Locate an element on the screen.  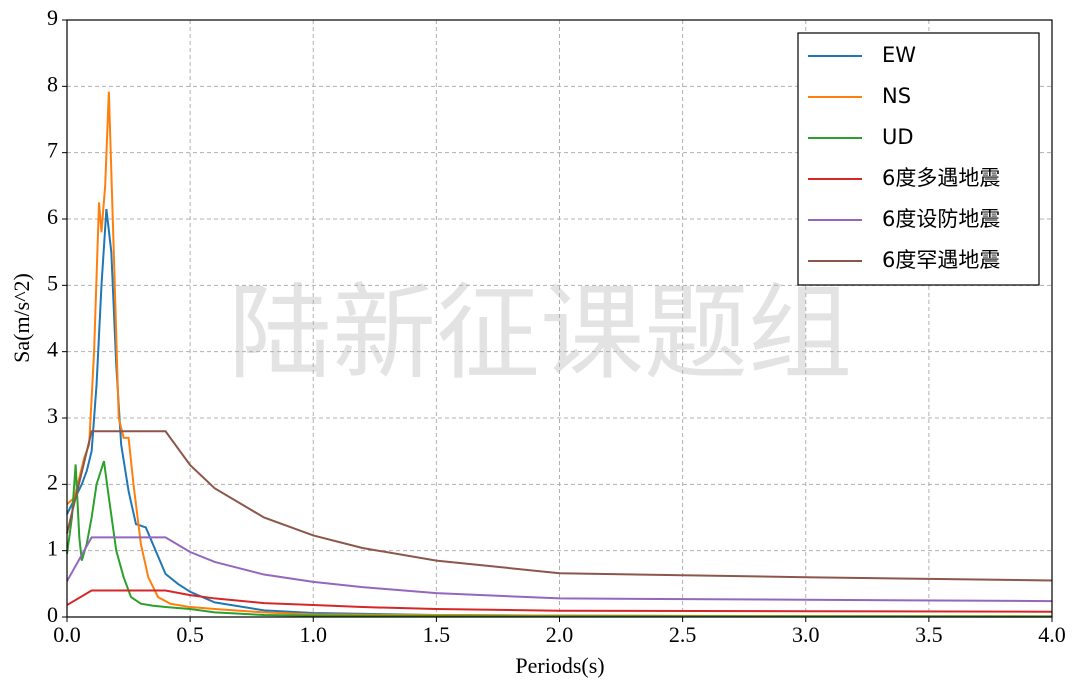
x-tick-label: 4.0 is located at coordinates (1052, 634).